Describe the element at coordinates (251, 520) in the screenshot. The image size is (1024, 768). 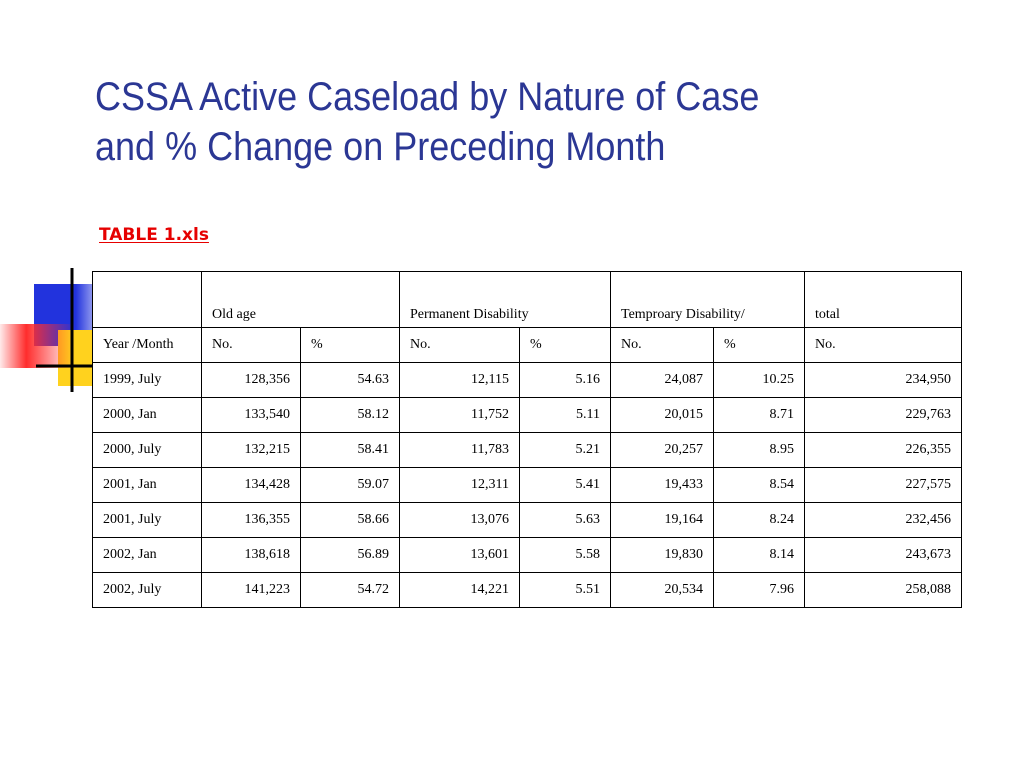
I see `old-age-no-cell: 136,355` at that location.